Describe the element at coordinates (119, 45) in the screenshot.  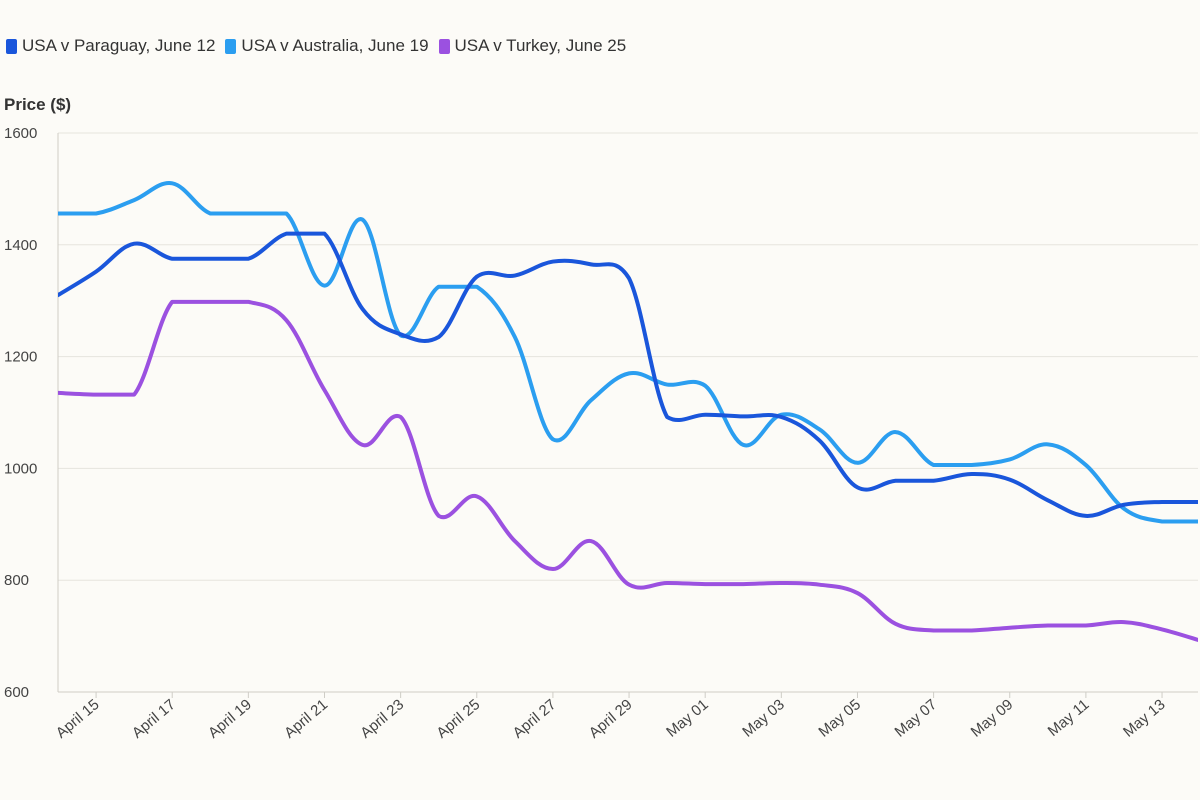
I see `legend-label-paraguay: USA v Paraguay, June 12` at that location.